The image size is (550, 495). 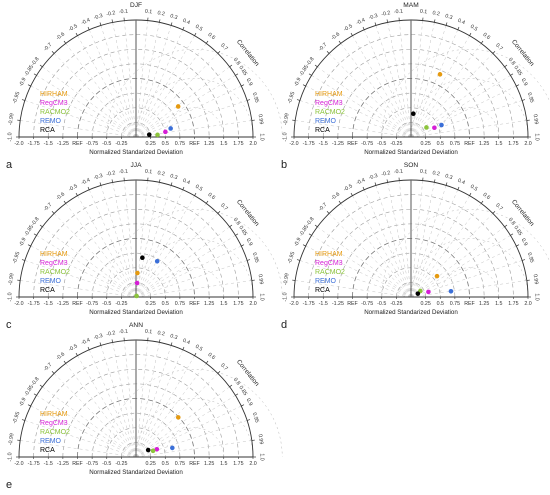 What do you see at coordinates (54, 254) in the screenshot?
I see `legend-item-hirham: HIRHAM` at bounding box center [54, 254].